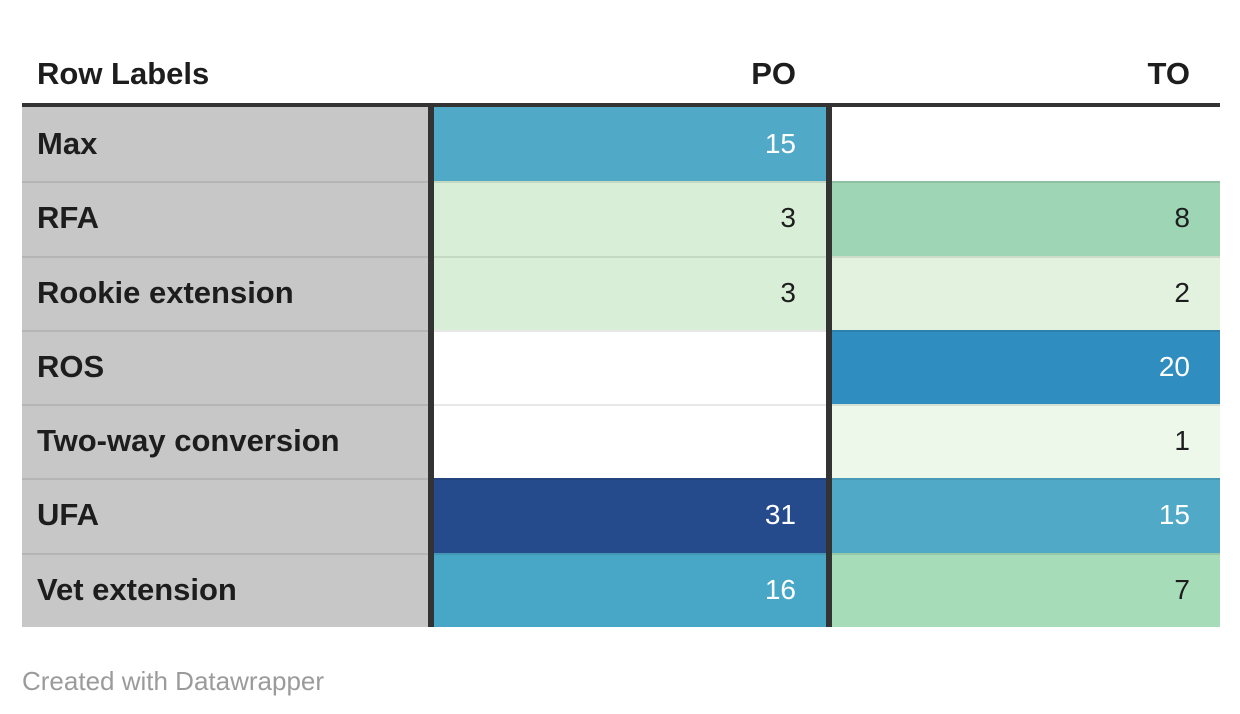 The image size is (1240, 714). I want to click on table-header-row: Row Labels PO TO, so click(621, 53).